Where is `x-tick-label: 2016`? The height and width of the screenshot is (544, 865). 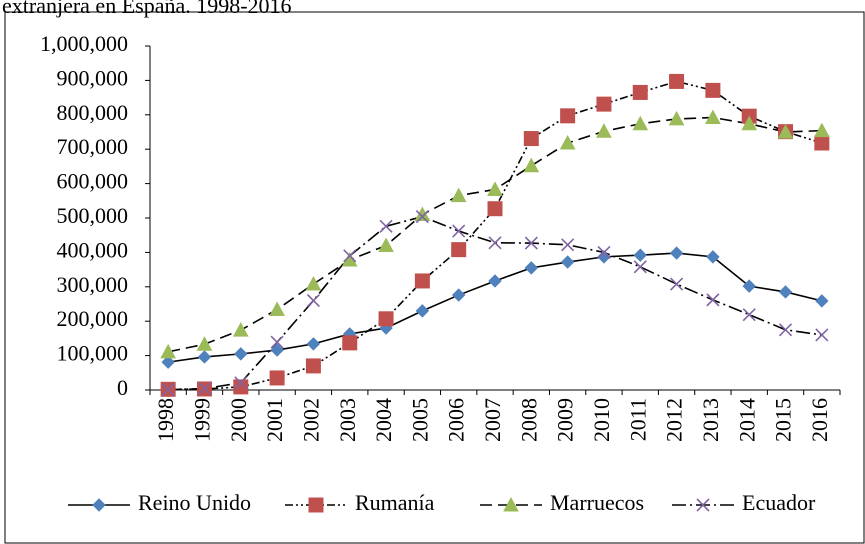
x-tick-label: 2016 is located at coordinates (819, 420).